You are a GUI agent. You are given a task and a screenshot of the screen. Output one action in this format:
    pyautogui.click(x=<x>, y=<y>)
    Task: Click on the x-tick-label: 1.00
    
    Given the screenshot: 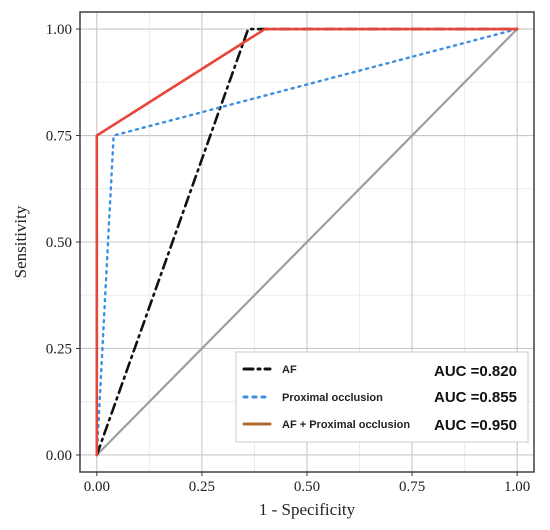 What is the action you would take?
    pyautogui.click(x=517, y=487)
    